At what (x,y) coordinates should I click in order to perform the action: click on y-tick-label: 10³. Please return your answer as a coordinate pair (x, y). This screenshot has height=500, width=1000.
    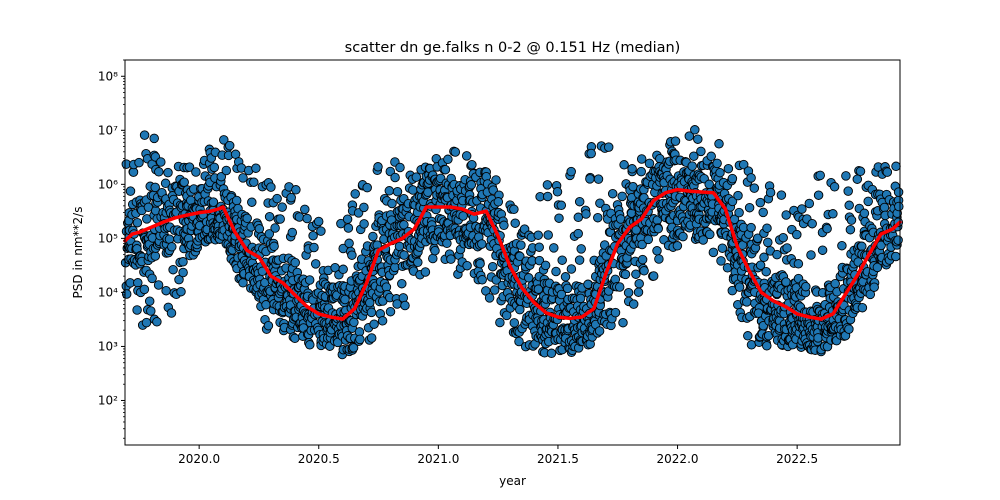
    Looking at the image, I should click on (108, 346).